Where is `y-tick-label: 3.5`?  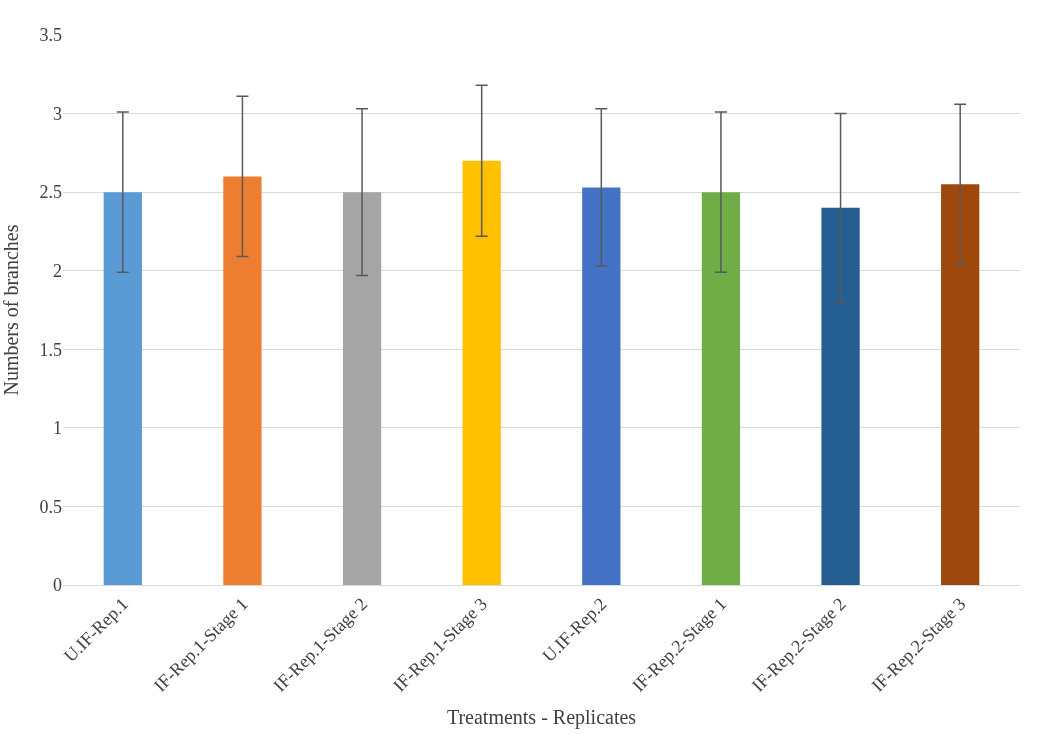 y-tick-label: 3.5 is located at coordinates (50, 35).